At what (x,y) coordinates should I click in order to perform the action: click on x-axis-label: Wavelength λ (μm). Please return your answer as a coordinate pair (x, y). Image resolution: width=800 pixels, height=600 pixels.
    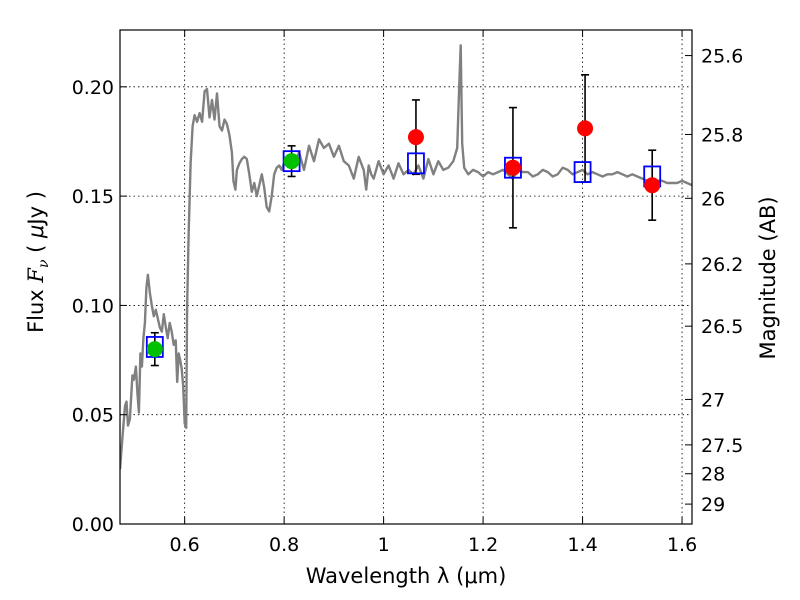
    Looking at the image, I should click on (406, 576).